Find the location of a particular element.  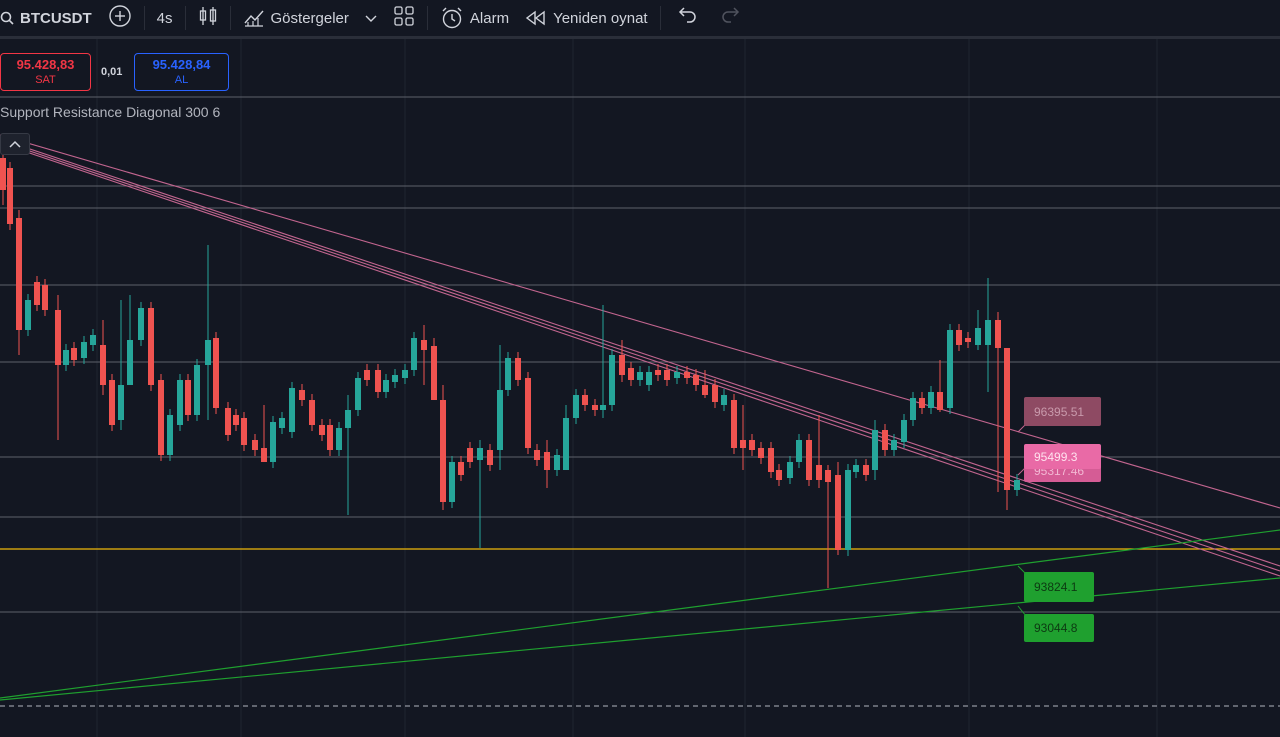

top-toolbar: BTCUSDT 4s Göstergeler Alarm is located at coordinates (640, 19).